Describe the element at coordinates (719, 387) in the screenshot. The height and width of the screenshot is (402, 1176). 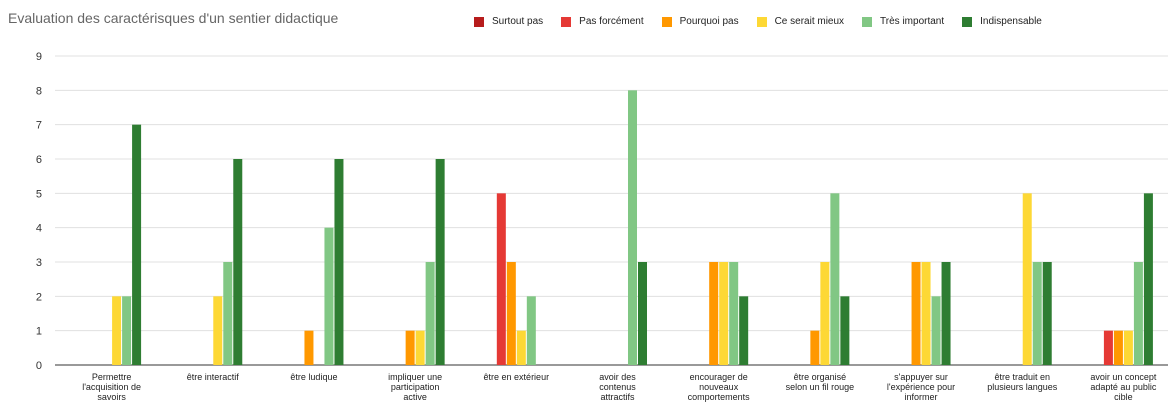
I see `x-category-label: nouveaux` at that location.